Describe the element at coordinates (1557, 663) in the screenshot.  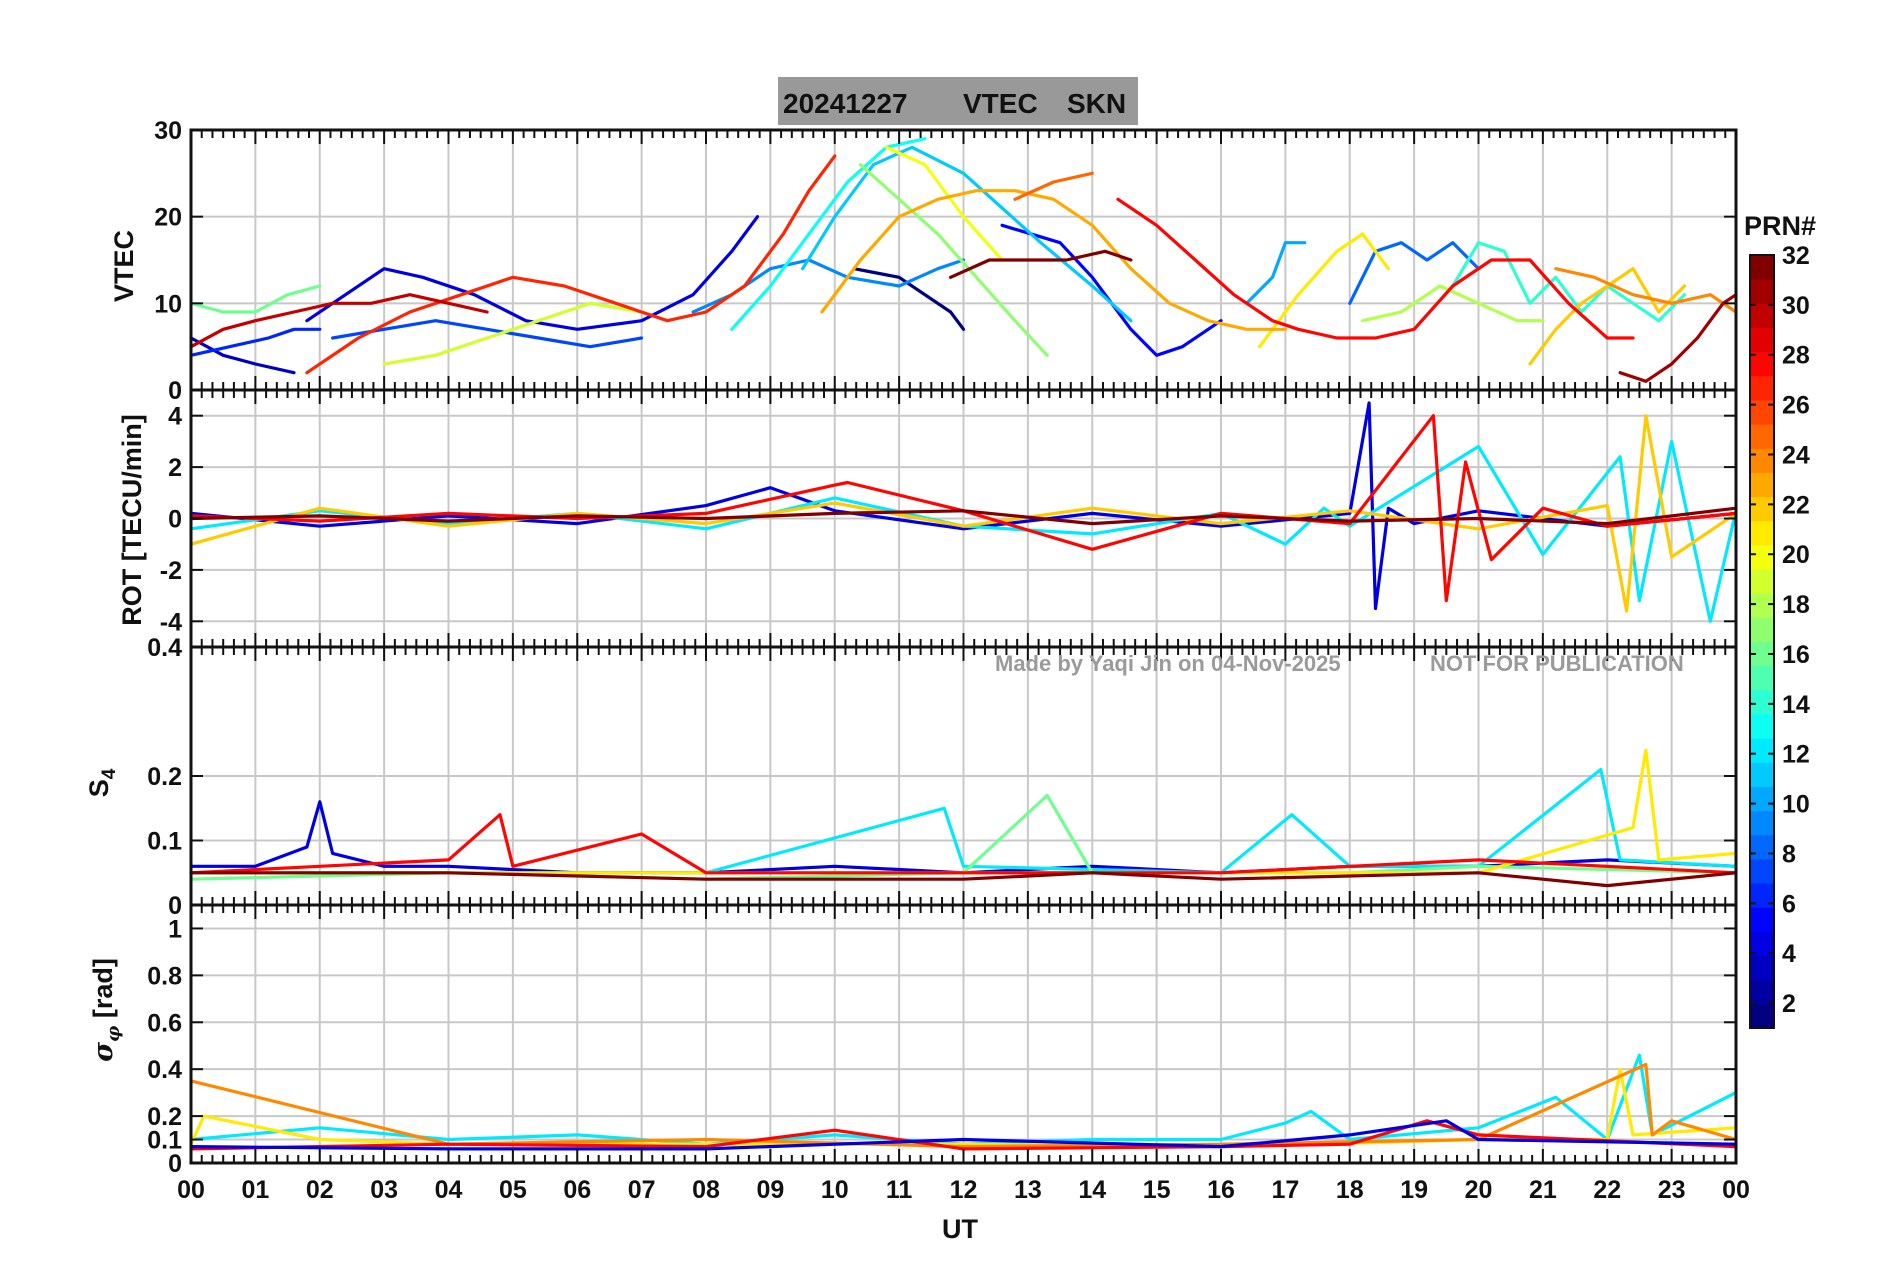
I see `watermark-notice: NOT FOR PUBLICATION` at that location.